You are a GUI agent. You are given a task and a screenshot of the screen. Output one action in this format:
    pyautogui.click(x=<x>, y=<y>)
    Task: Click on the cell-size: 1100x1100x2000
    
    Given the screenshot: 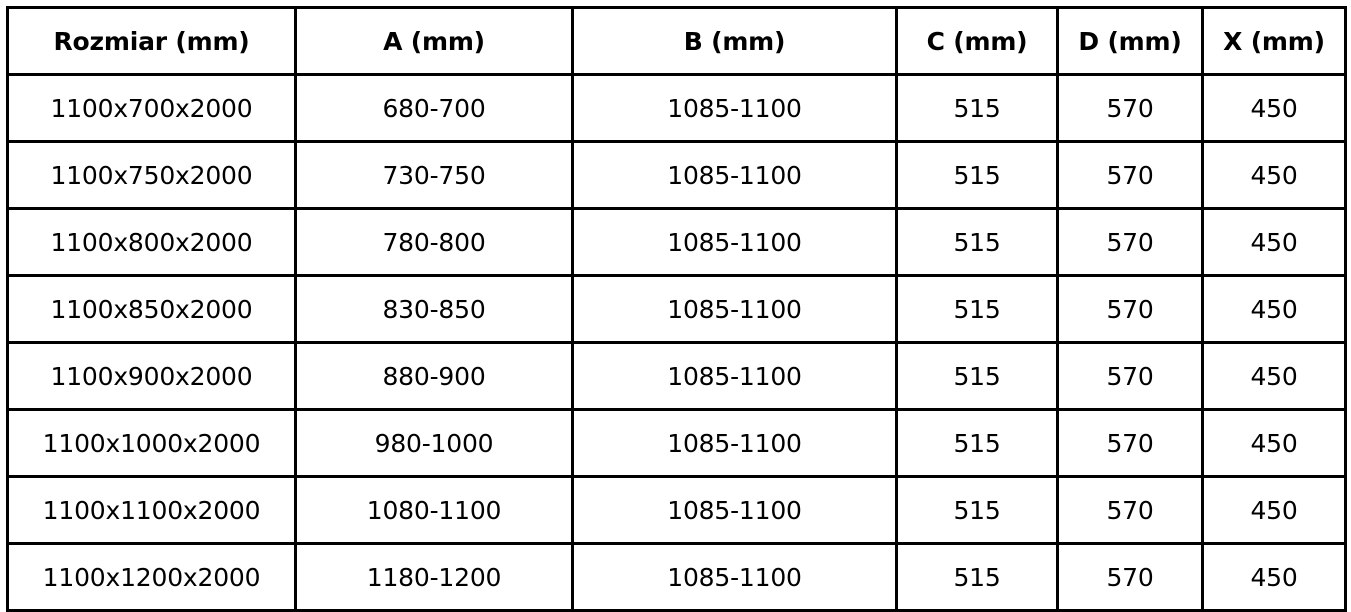 What is the action you would take?
    pyautogui.click(x=151, y=510)
    